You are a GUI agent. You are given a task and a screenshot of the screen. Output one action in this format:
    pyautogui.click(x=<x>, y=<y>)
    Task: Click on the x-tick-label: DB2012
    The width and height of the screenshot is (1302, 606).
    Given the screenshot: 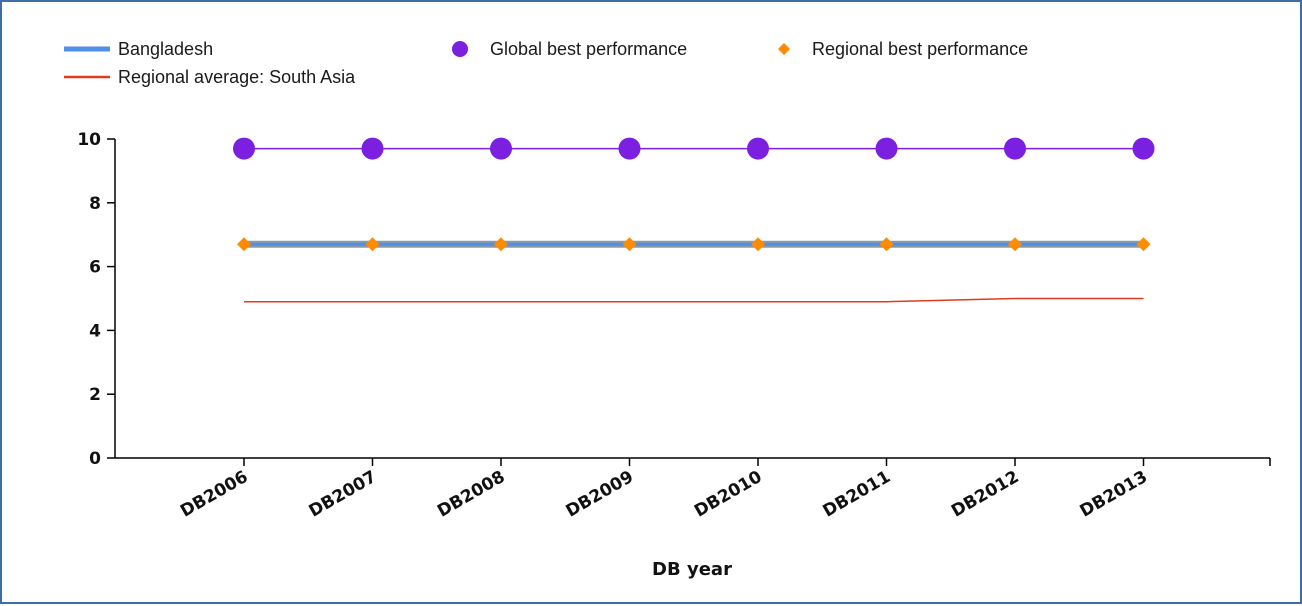 What is the action you would take?
    pyautogui.click(x=985, y=494)
    